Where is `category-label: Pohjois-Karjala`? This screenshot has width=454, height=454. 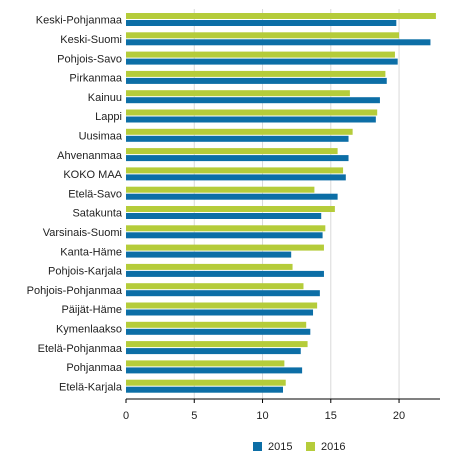
category-label: Pohjois-Karjala is located at coordinates (85, 272).